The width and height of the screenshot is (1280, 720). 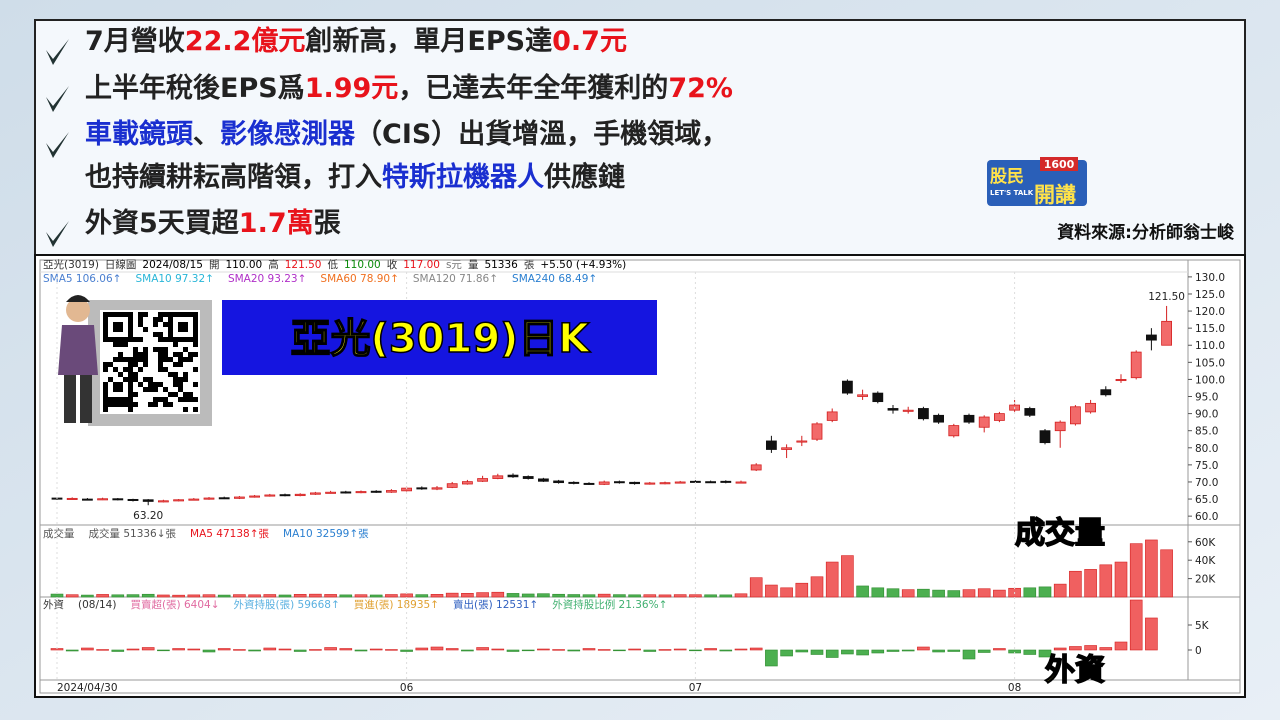 I want to click on y-tick-label: 65.0, so click(x=1206, y=500).